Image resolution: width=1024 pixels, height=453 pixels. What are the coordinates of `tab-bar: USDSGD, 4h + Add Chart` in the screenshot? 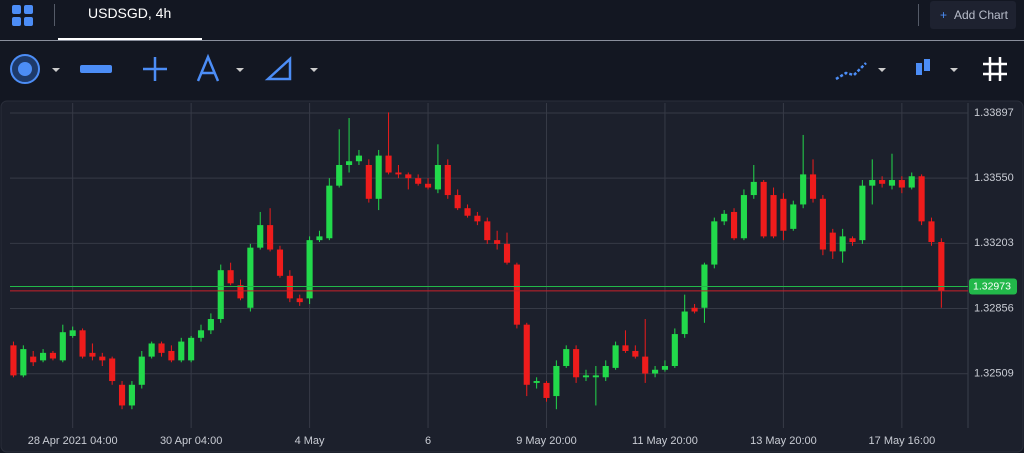 It's located at (512, 20).